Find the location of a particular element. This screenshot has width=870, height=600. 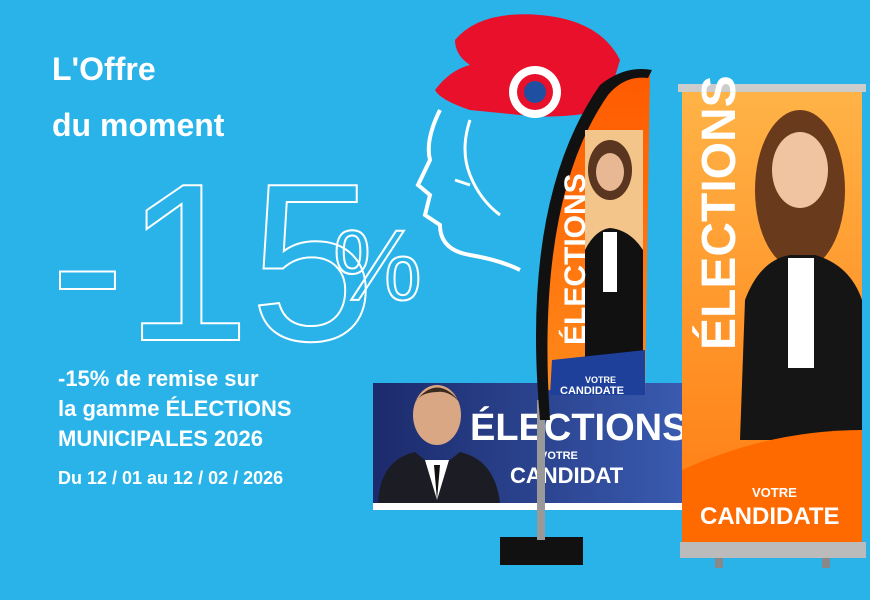

flag-title: ÉLECTIONS is located at coordinates (575, 259).